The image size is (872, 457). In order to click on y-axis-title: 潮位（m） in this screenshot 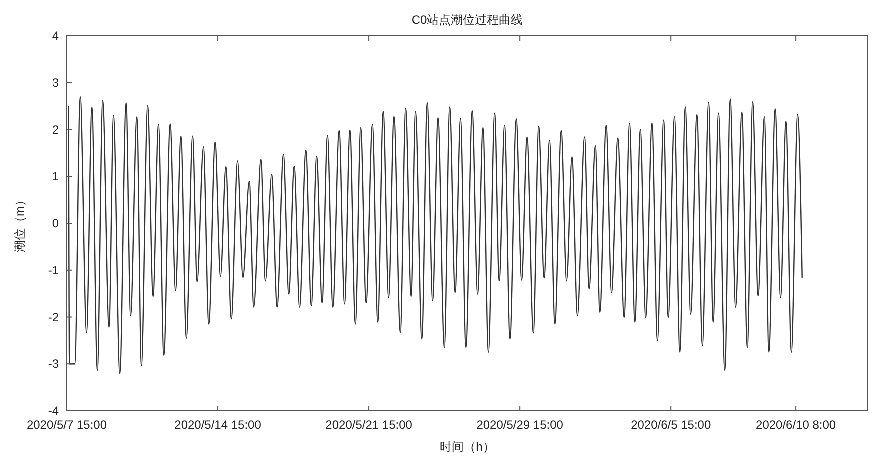, I will do `click(20, 223)`.